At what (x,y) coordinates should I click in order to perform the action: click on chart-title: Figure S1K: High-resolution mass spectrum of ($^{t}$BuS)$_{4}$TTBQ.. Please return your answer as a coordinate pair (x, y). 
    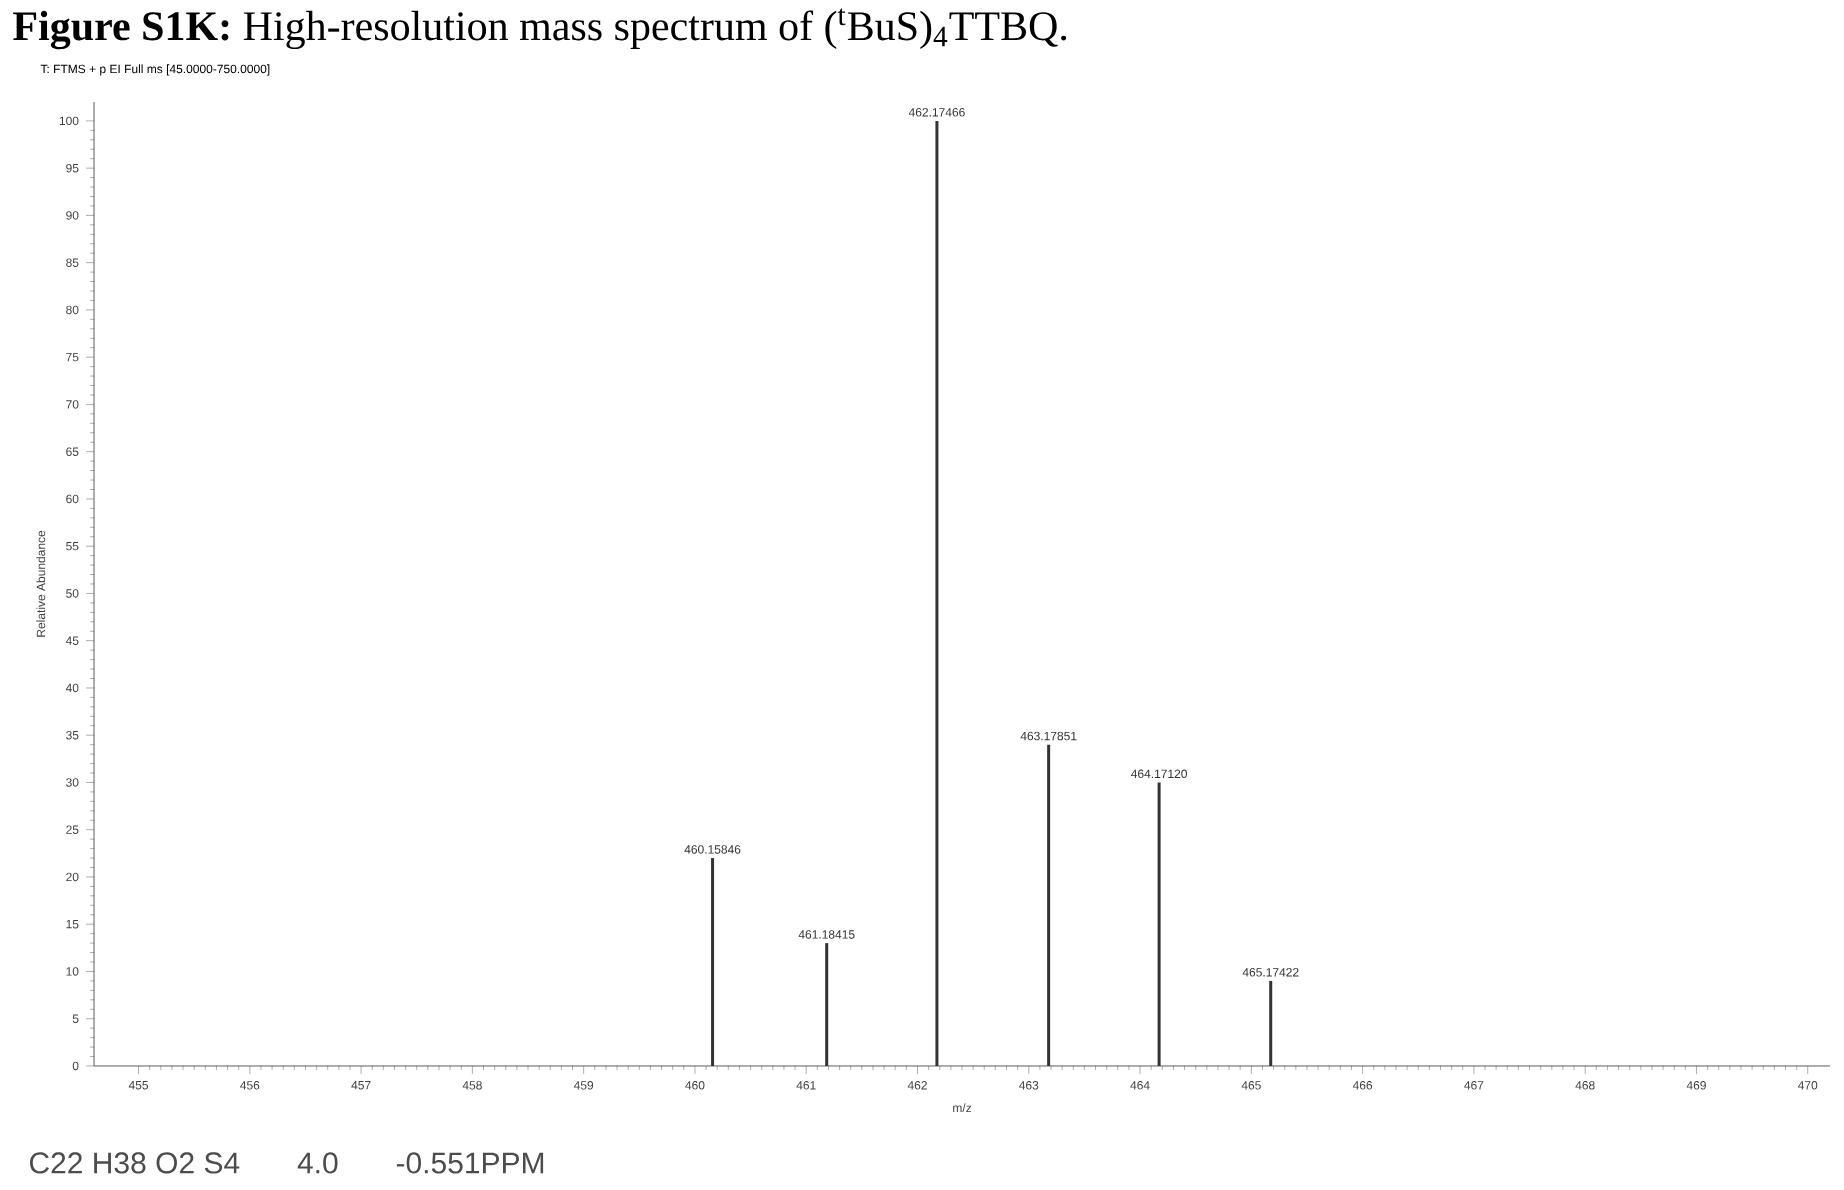
    Looking at the image, I should click on (540, 29).